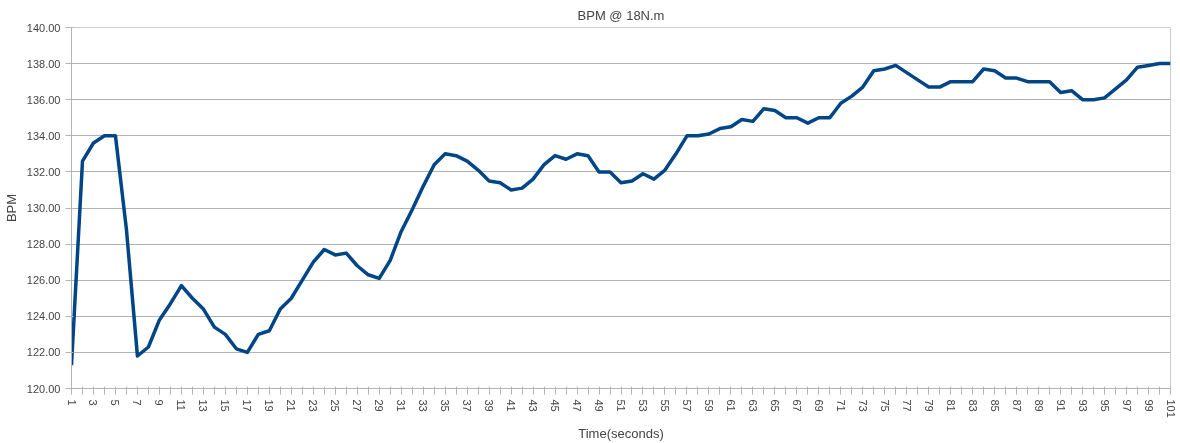 This screenshot has height=443, width=1180. Describe the element at coordinates (445, 405) in the screenshot. I see `x-tick-label: 35` at that location.